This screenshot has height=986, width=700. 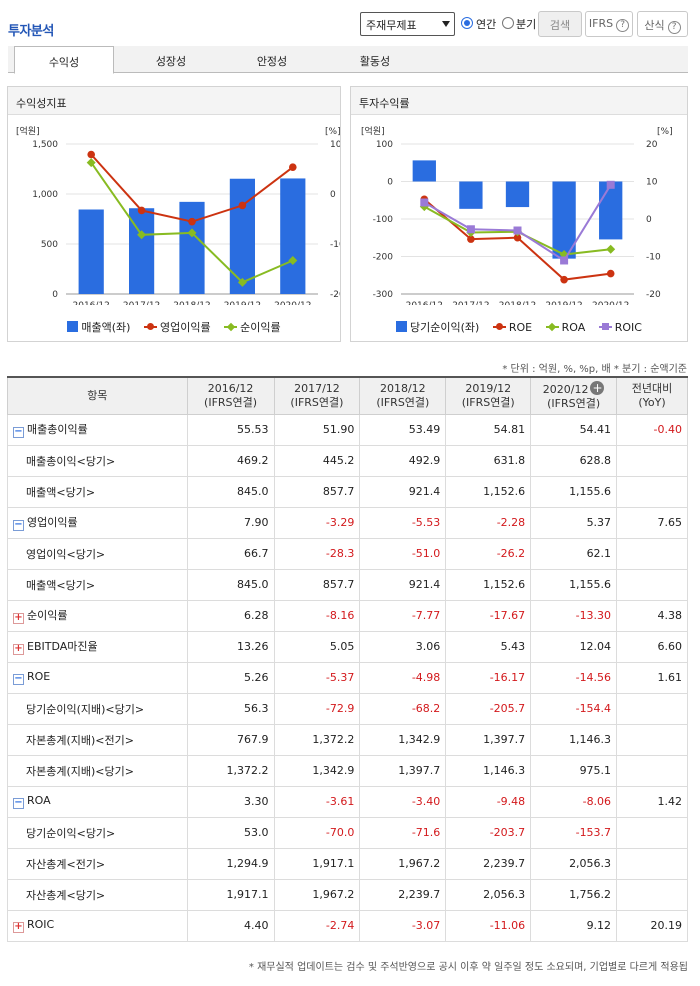 What do you see at coordinates (594, 369) in the screenshot?
I see `unit-note: * 단위 : 억원, %, %p, 배 * 분기 : 순액기준` at bounding box center [594, 369].